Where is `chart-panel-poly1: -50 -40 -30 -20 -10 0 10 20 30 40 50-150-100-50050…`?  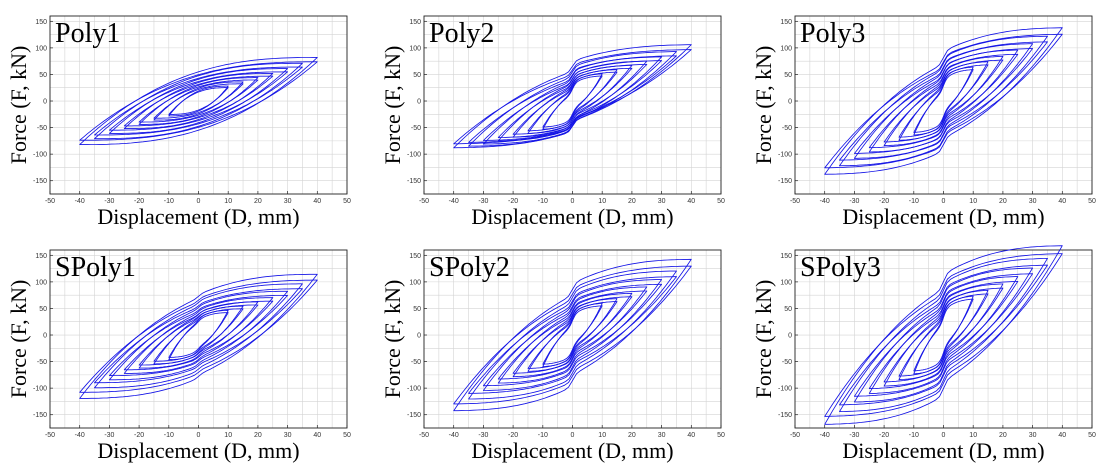 chart-panel-poly1: -50 -40 -30 -20 -10 0 10 20 30 40 50-150-100-50050… is located at coordinates (178, 122).